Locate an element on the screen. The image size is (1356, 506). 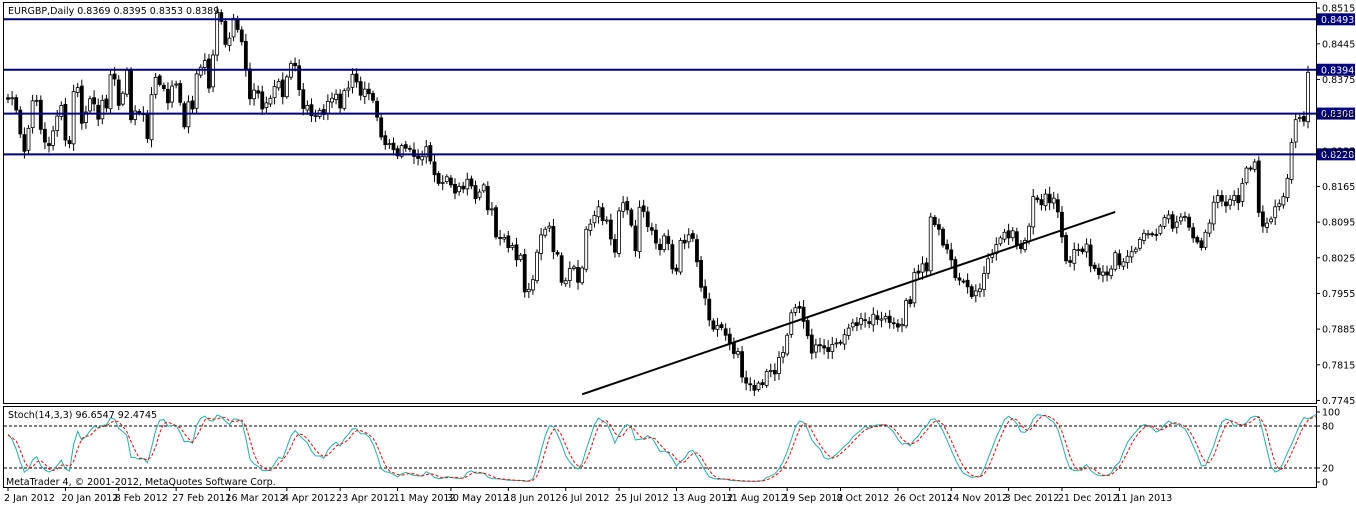
chart-title: EURGBP,Daily 0.8369 0.8395 0.8353 0.8389 is located at coordinates (113, 11).